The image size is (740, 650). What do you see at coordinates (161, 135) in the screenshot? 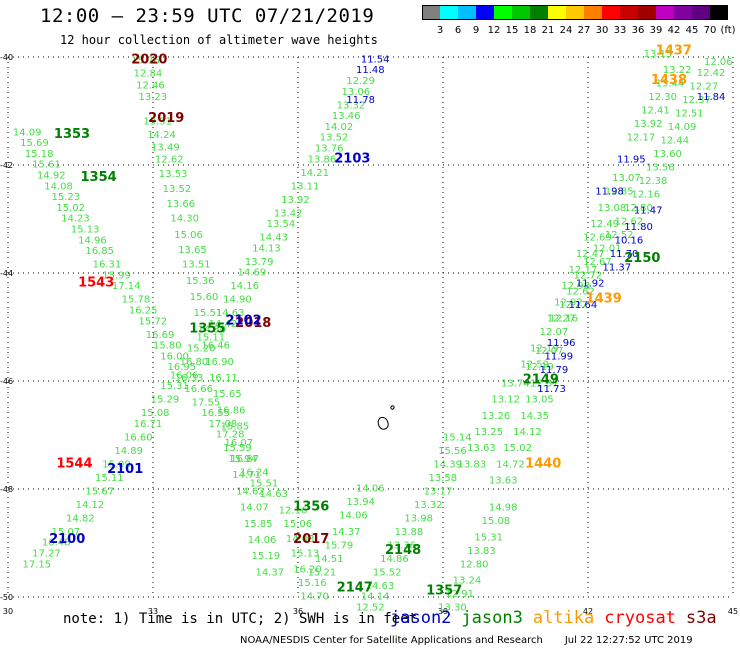
I see `swh-value: 14.24` at bounding box center [161, 135].